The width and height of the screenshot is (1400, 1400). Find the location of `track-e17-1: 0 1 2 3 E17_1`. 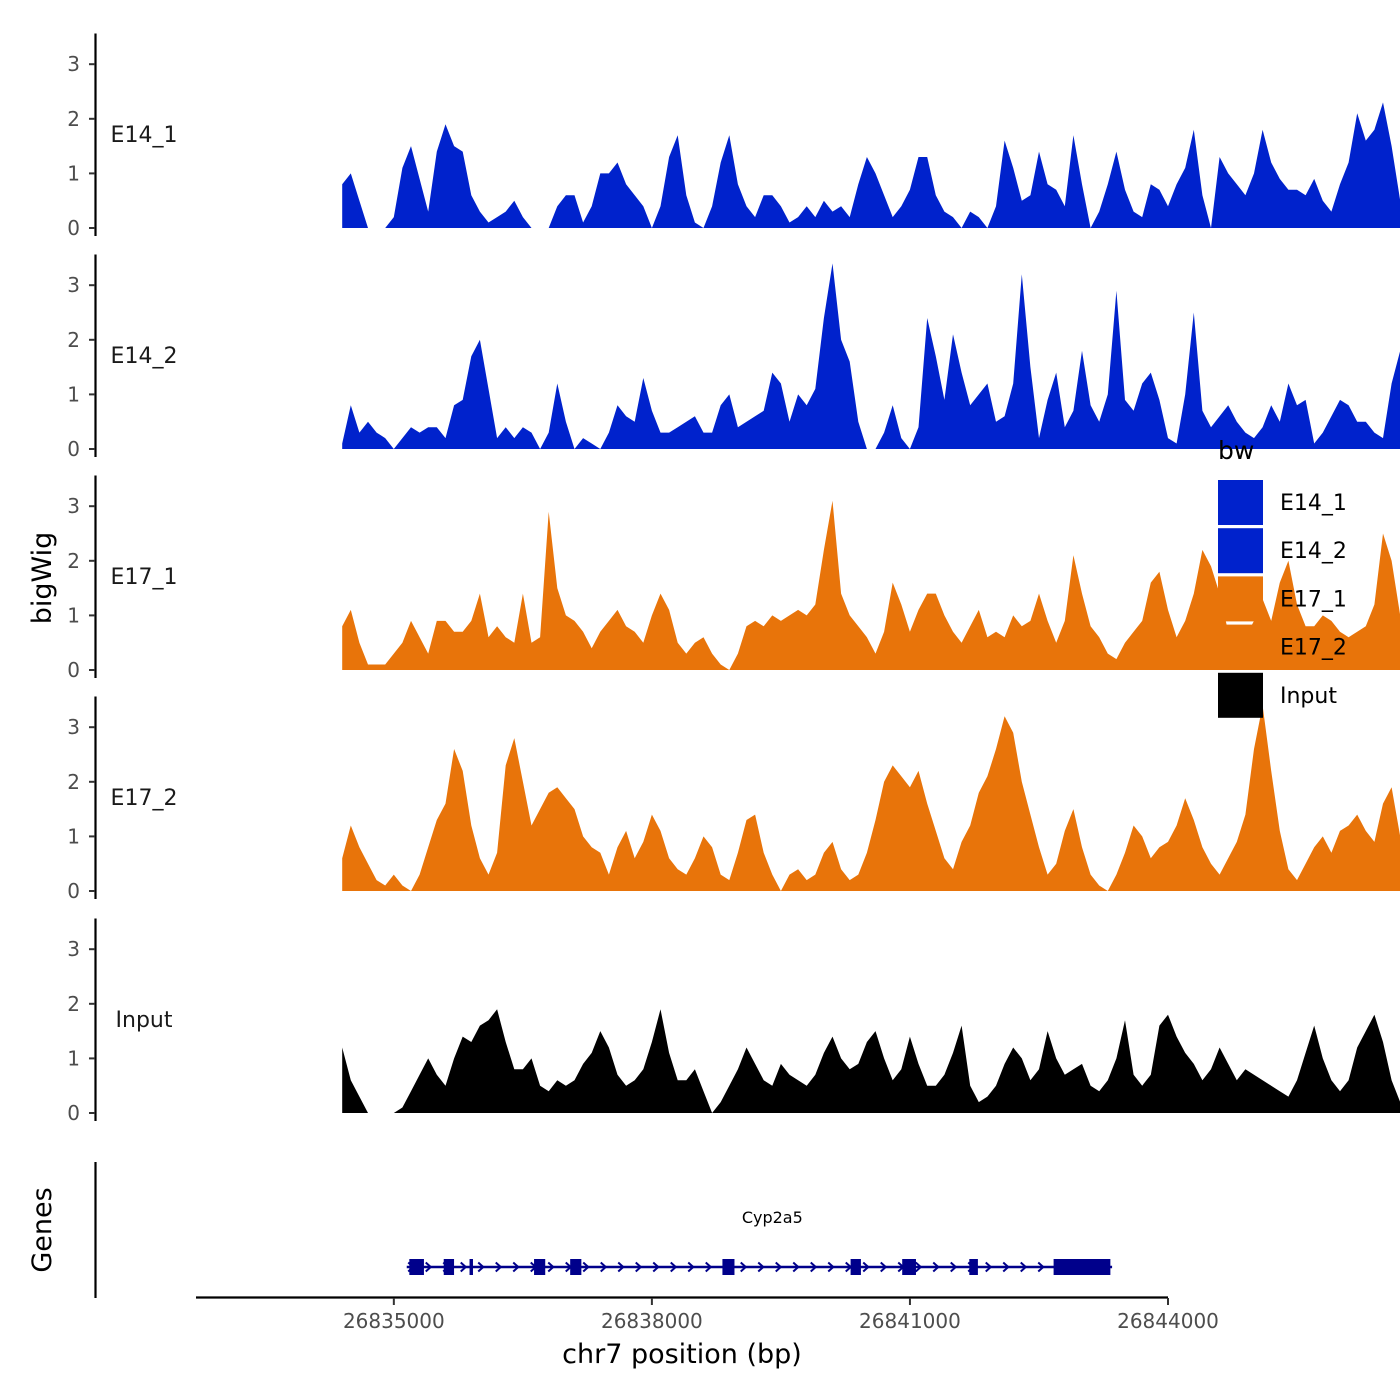

track-e17-1: 0 1 2 3 E17_1 is located at coordinates (733, 578).